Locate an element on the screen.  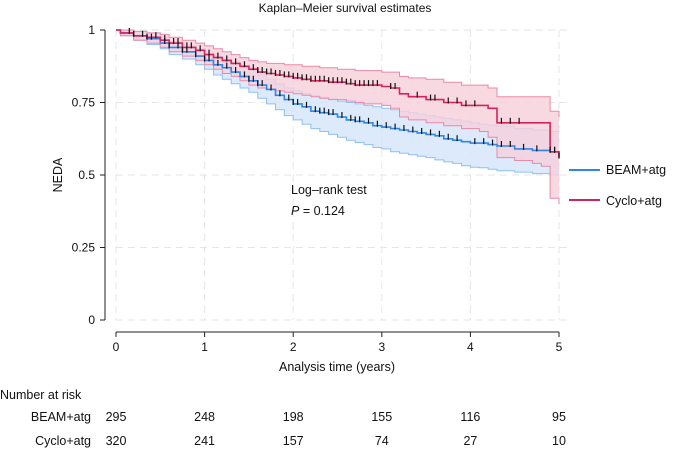
ci-upper-cyclo is located at coordinates (338, 73).